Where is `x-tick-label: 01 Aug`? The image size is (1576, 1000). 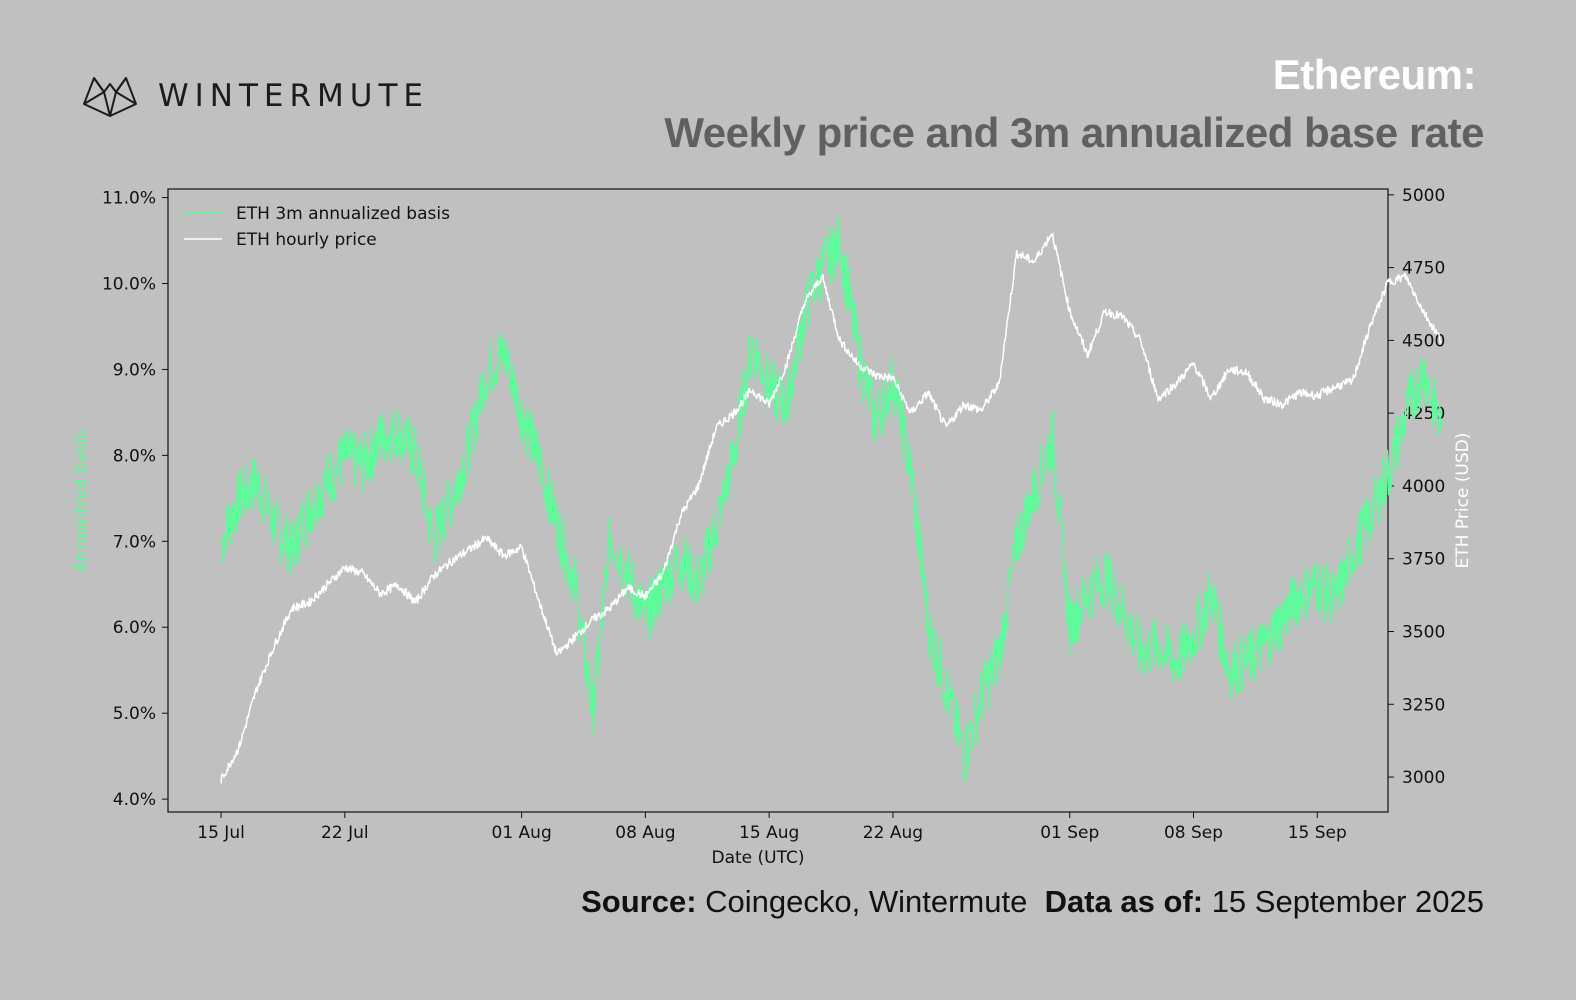
x-tick-label: 01 Aug is located at coordinates (522, 833).